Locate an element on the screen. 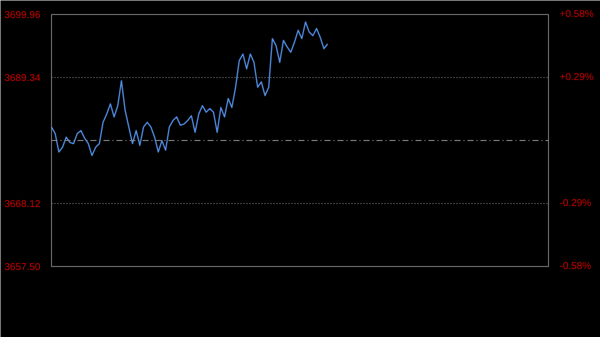  y2-tick-label: +0.29% is located at coordinates (577, 77).